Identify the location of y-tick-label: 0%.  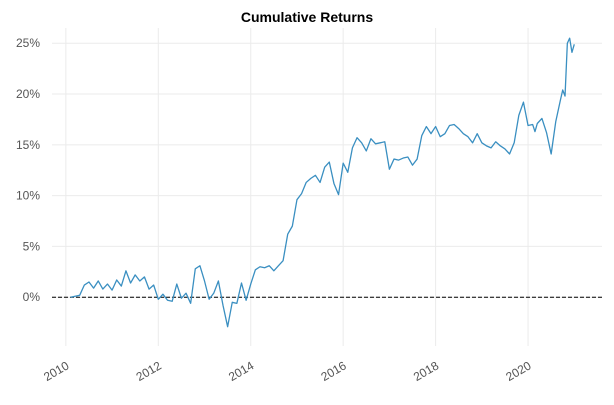
(32, 297).